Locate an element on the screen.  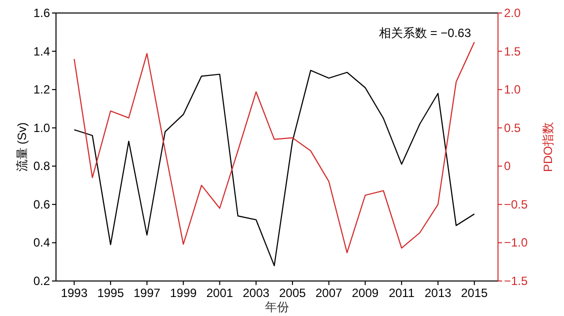
y-tick-label: 0.4 is located at coordinates (41, 243).